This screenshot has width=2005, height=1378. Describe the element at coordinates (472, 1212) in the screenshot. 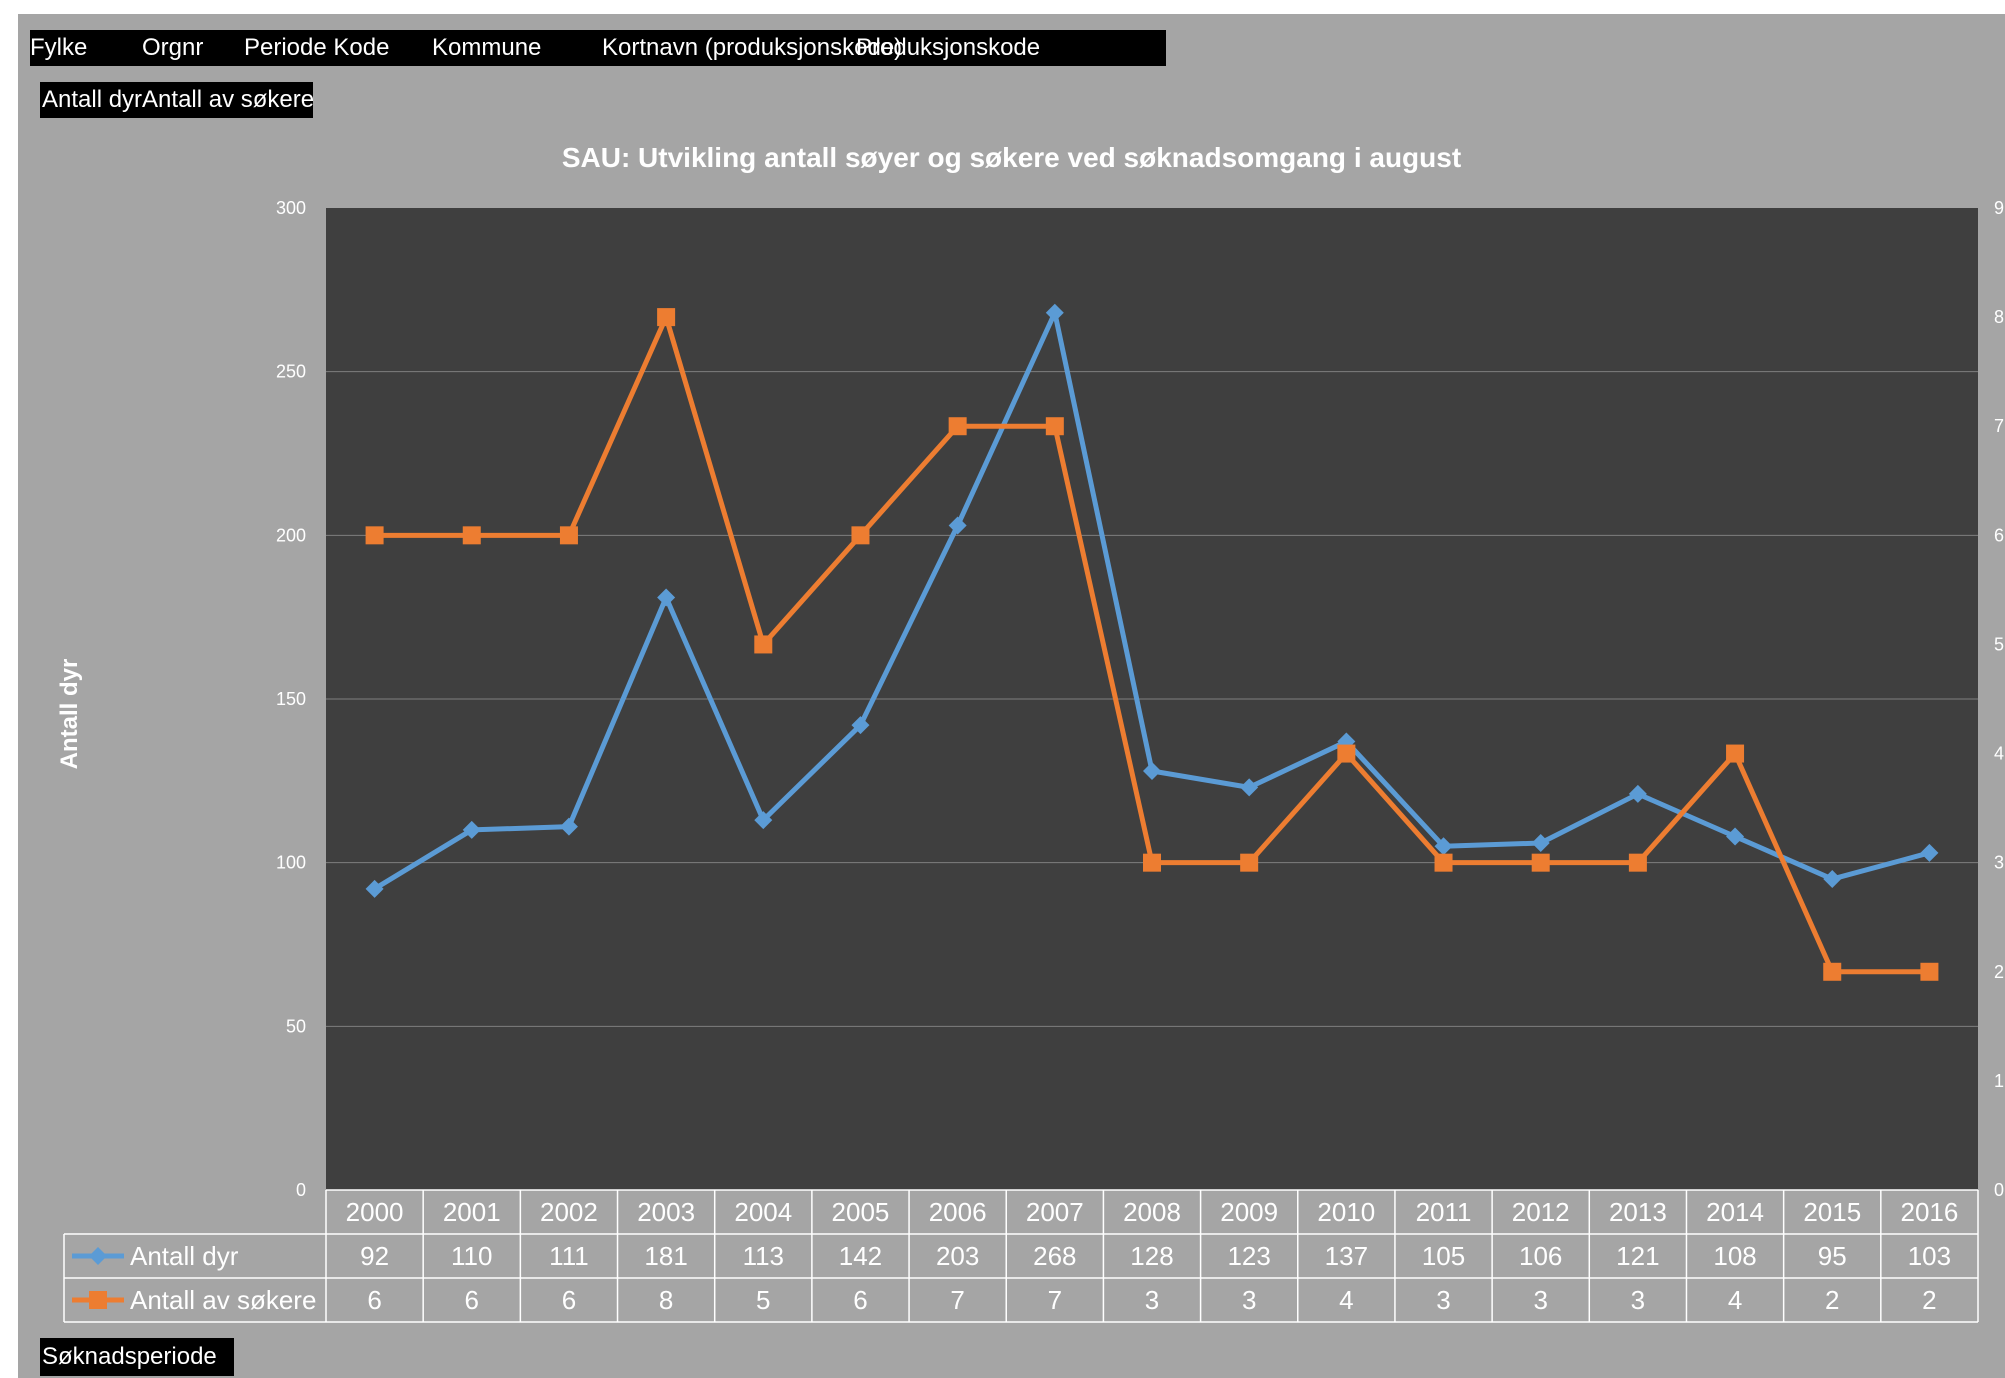

I see `x-tick-label: 2001` at that location.